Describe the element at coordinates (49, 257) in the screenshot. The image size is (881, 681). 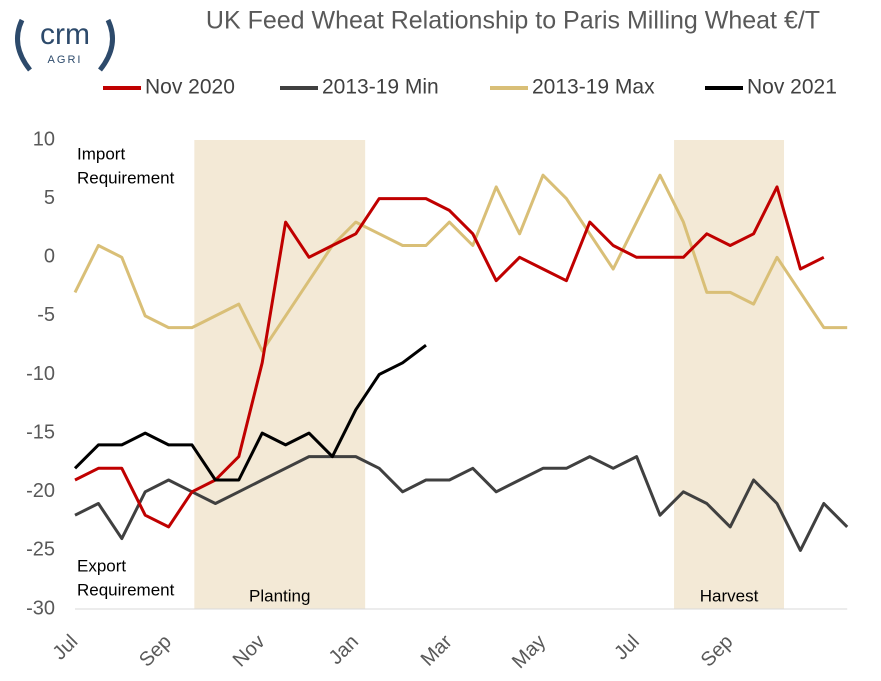
I see `y-tick-label: 0` at that location.